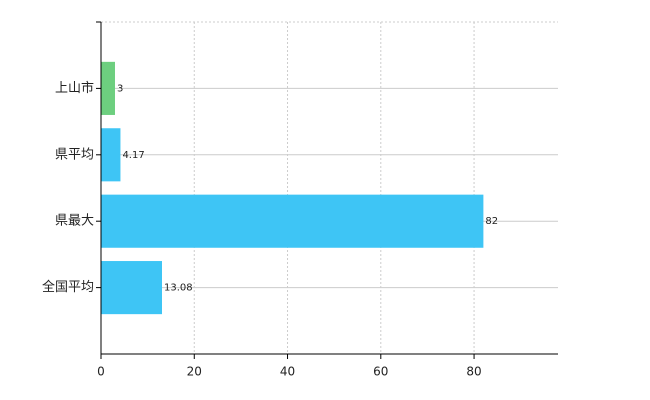 This screenshot has width=650, height=400. I want to click on y-tick-label: 上山市, so click(74, 88).